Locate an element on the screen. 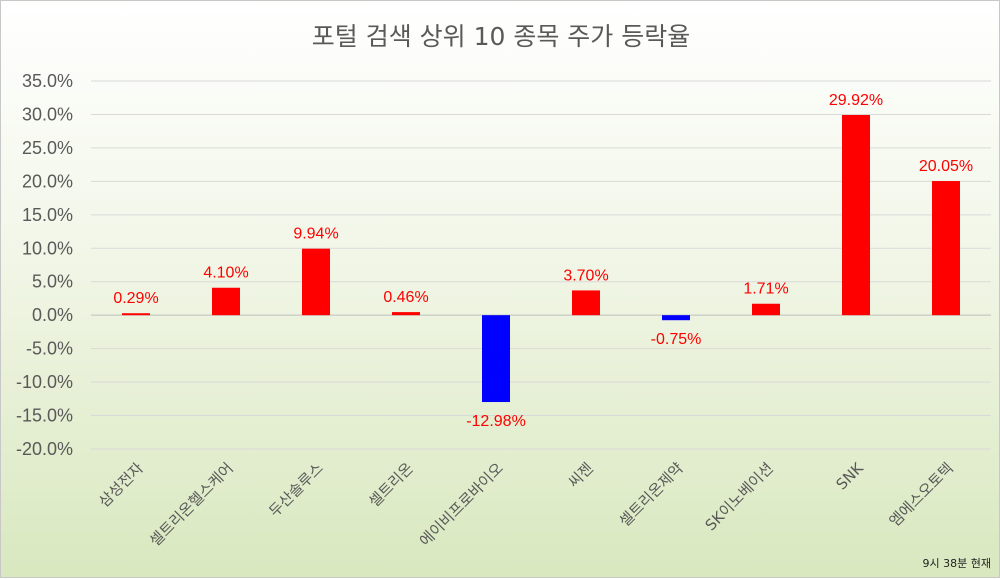 This screenshot has height=579, width=1000. data-label: 1.71% is located at coordinates (765, 289).